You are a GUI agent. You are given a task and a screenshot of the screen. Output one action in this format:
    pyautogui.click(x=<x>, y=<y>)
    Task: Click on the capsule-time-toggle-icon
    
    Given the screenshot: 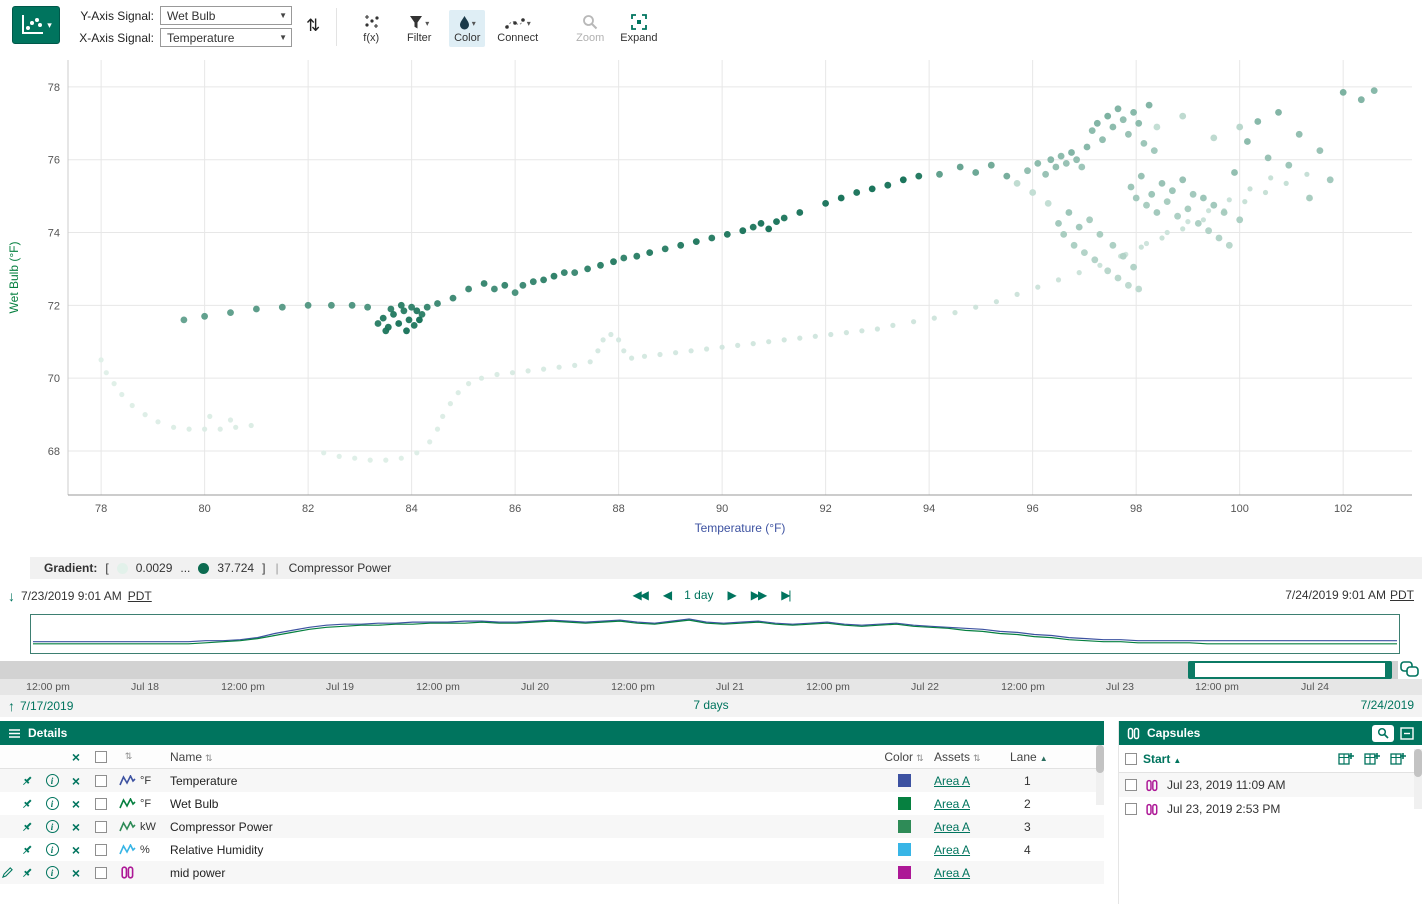 What is the action you would take?
    pyautogui.click(x=1410, y=670)
    